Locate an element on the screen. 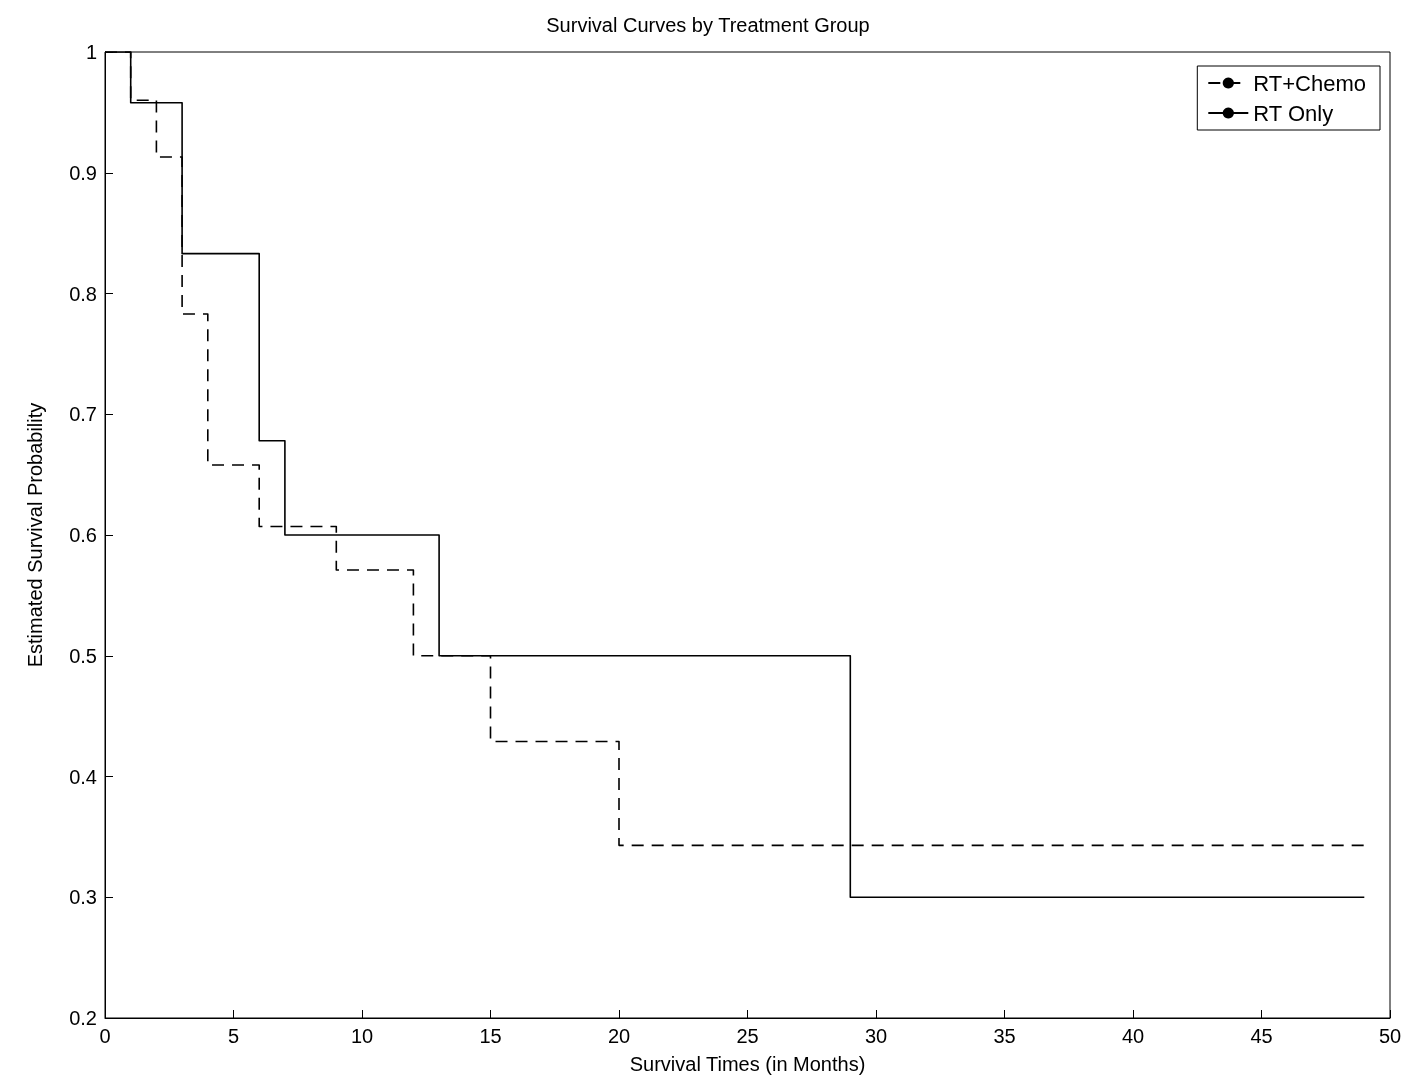 The image size is (1416, 1092). x-tick-label: 40 is located at coordinates (1133, 1036).